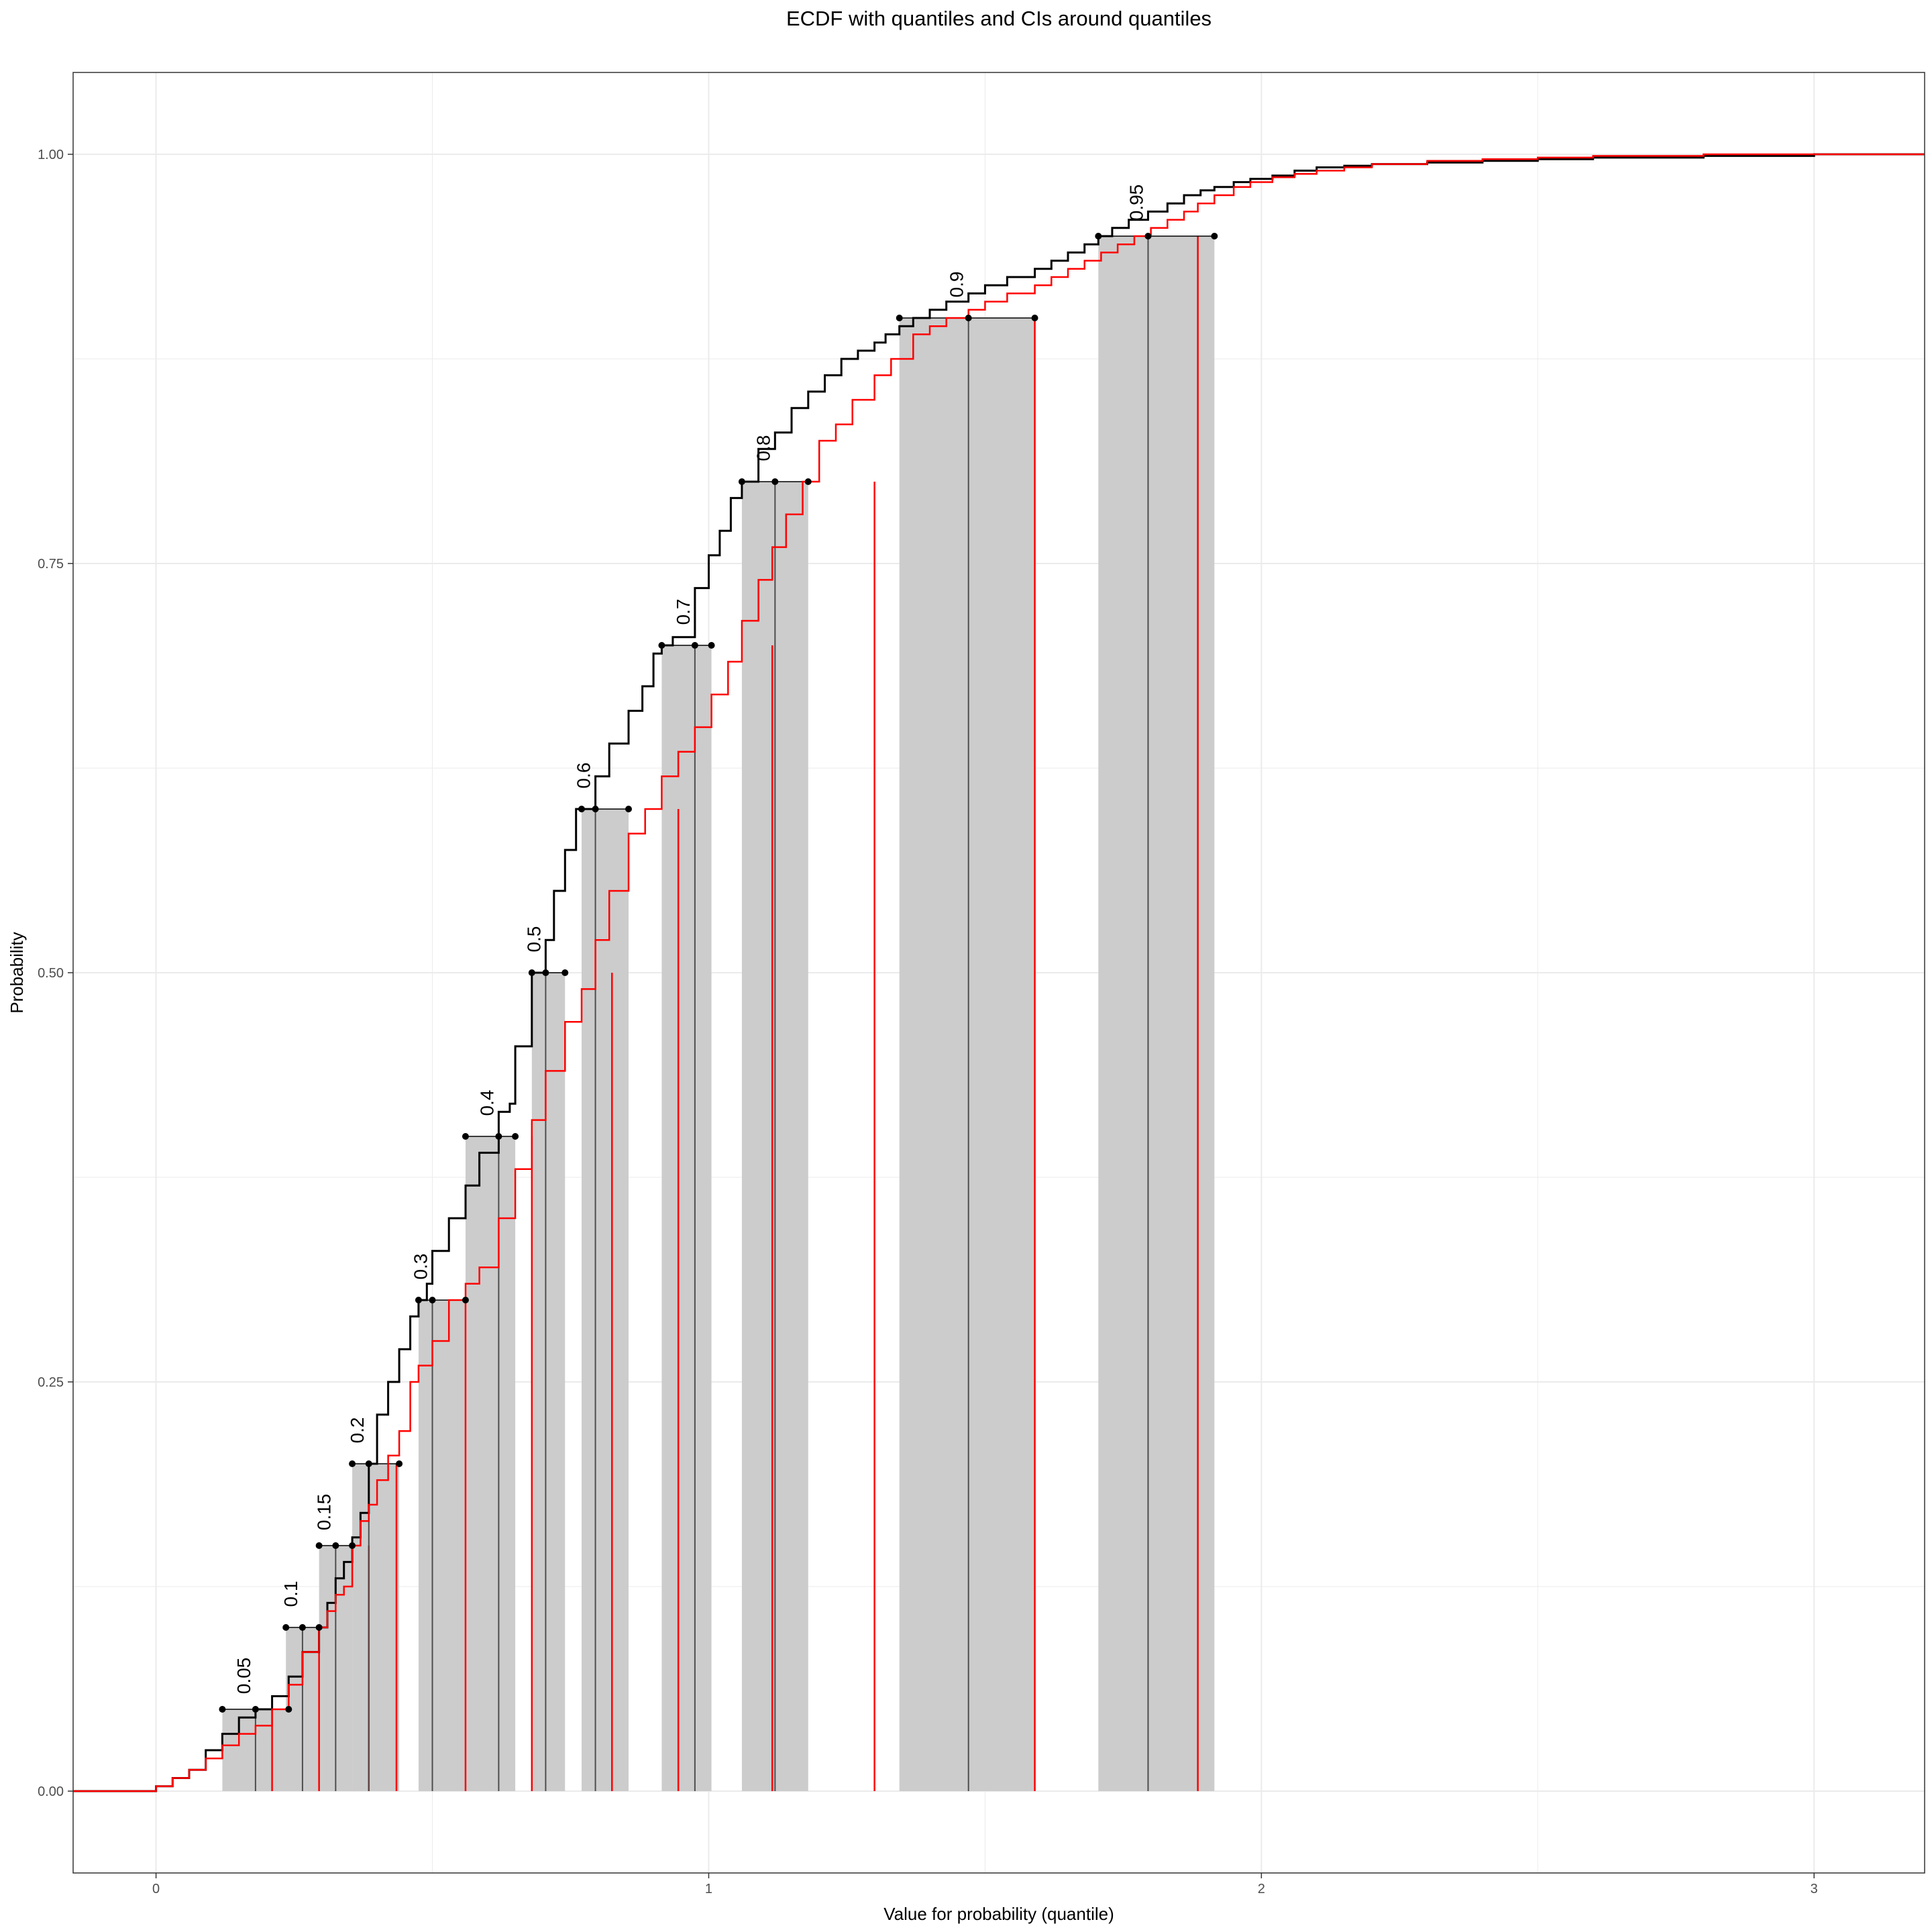 Image resolution: width=1932 pixels, height=1932 pixels. What do you see at coordinates (156, 1889) in the screenshot?
I see `x-tick-label: 0` at bounding box center [156, 1889].